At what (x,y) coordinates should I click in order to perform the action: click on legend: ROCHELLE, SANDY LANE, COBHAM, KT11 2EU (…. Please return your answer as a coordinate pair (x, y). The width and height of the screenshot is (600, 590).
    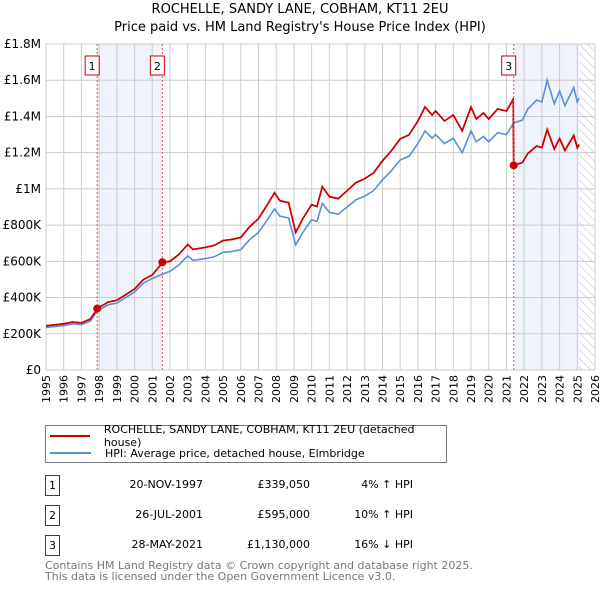
    Looking at the image, I should click on (246, 443).